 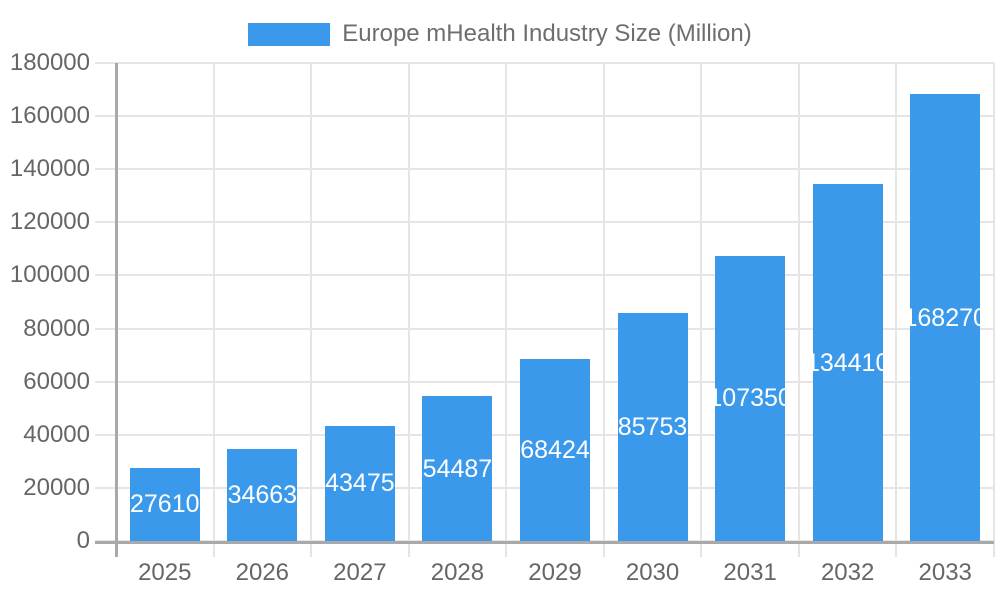 I want to click on bar-value-label: 85753, so click(x=652, y=427).